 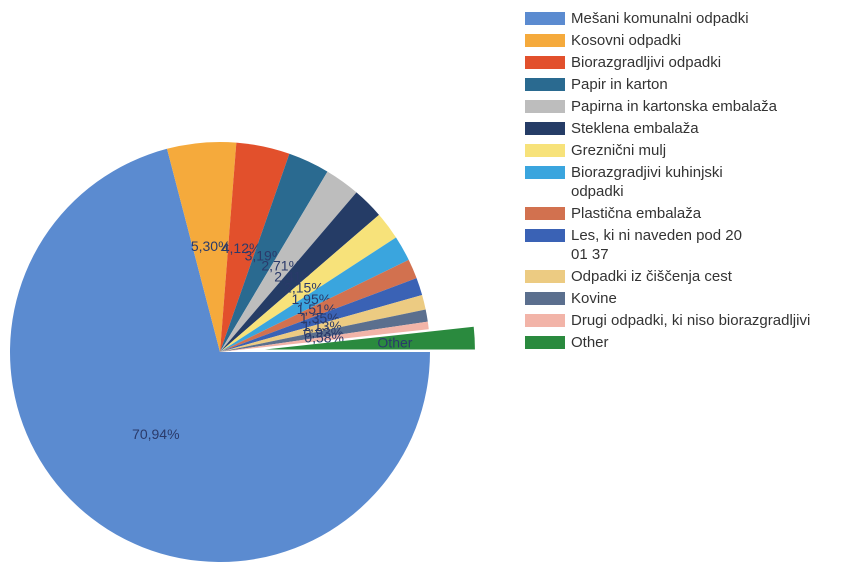 I want to click on legend-item: Odpadki iz čiščenja cest, so click(x=693, y=276).